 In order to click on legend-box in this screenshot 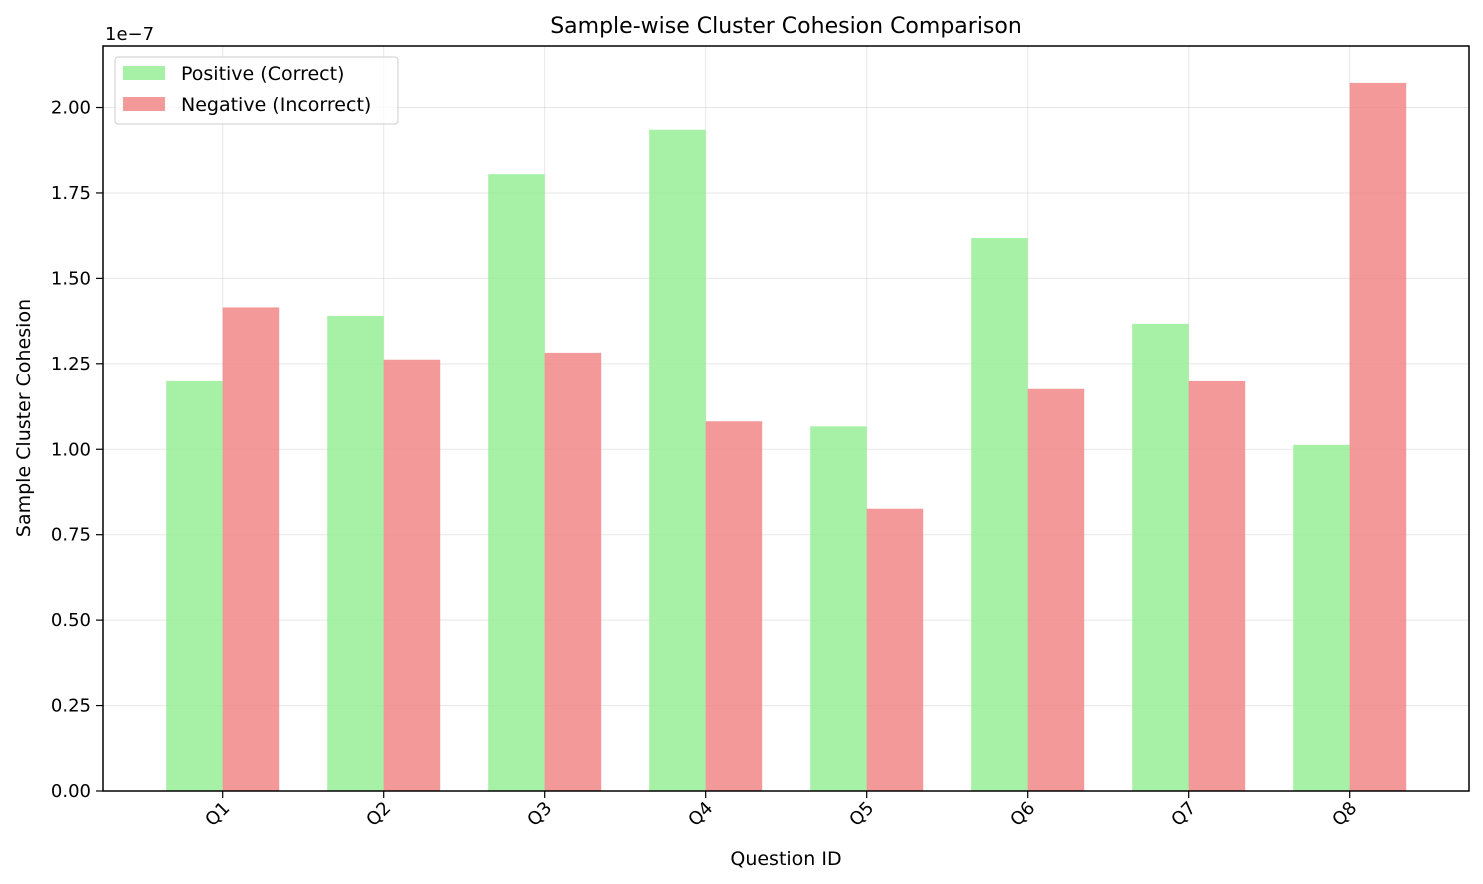, I will do `click(256, 90)`.